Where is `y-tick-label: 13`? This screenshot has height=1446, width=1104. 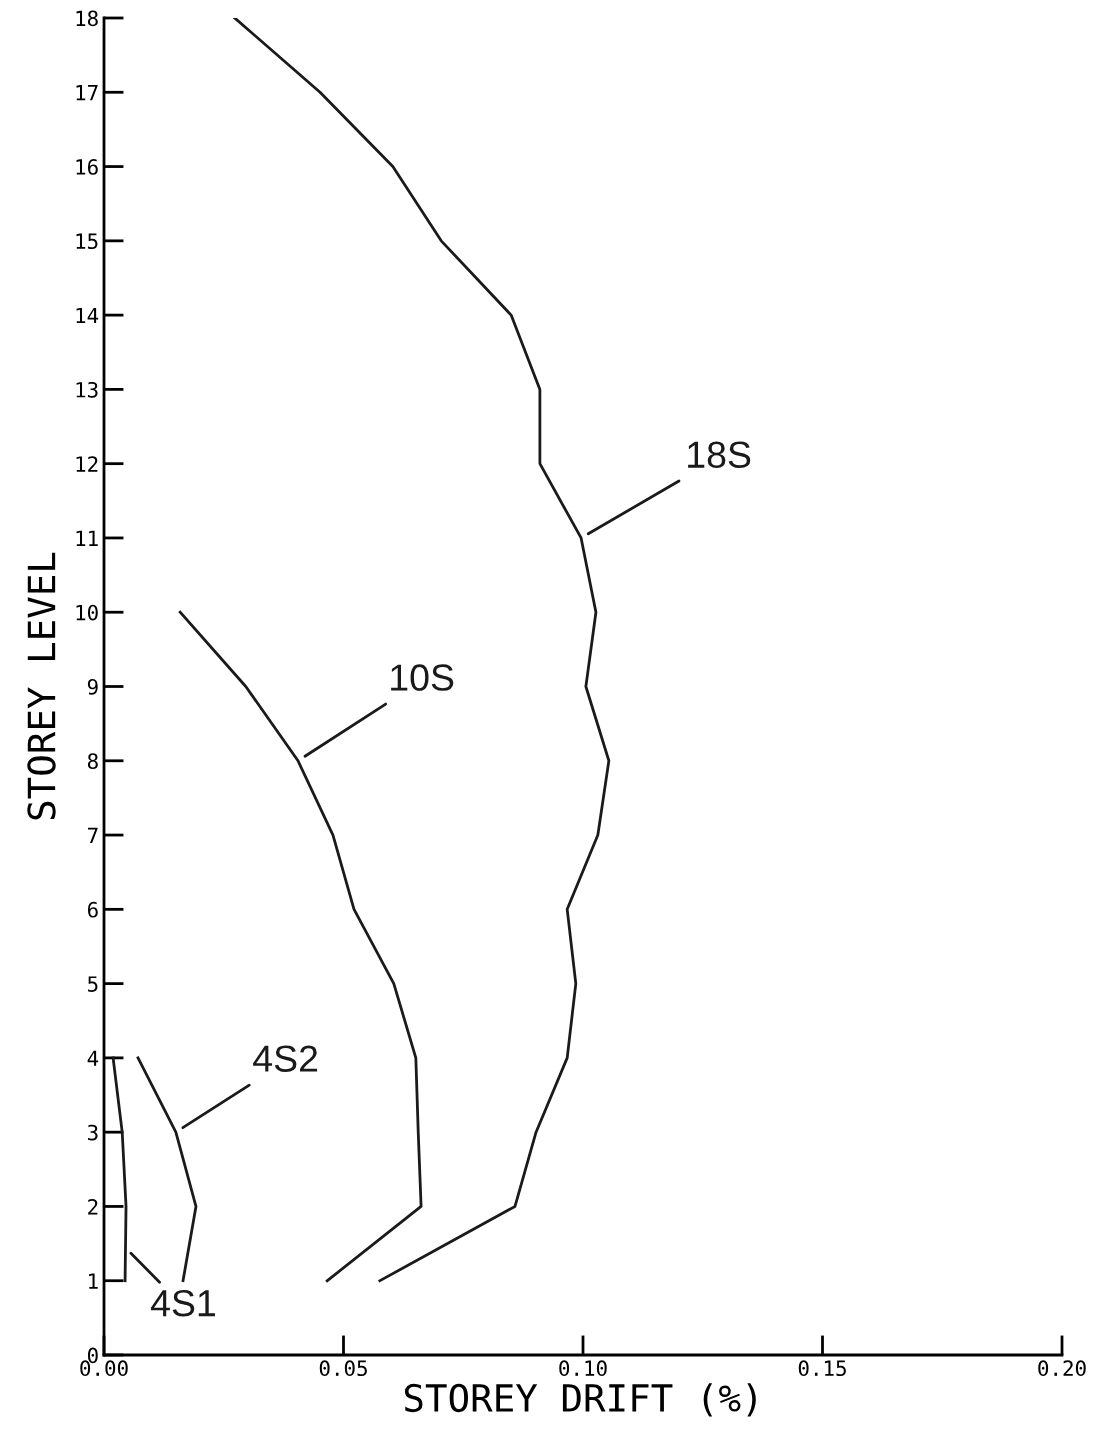 y-tick-label: 13 is located at coordinates (87, 389).